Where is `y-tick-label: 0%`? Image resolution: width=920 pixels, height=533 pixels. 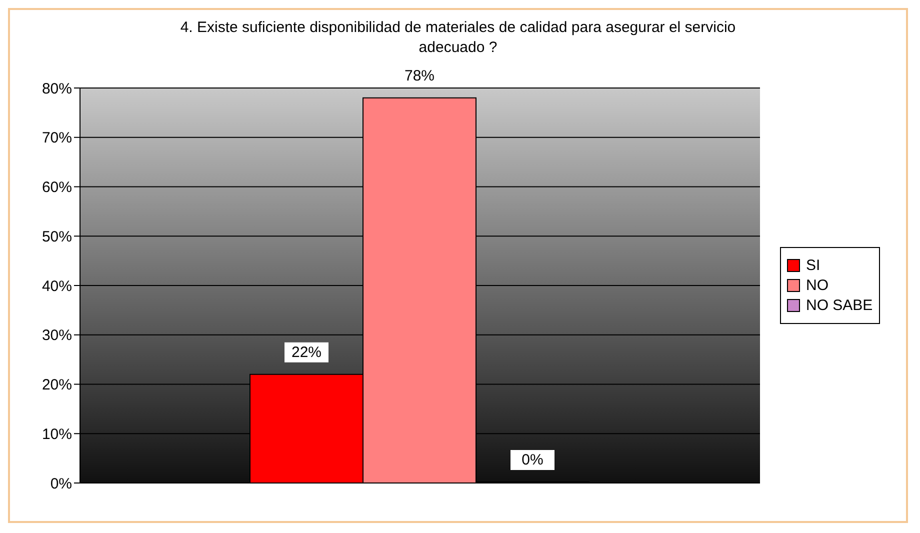
y-tick-label: 0% is located at coordinates (61, 483).